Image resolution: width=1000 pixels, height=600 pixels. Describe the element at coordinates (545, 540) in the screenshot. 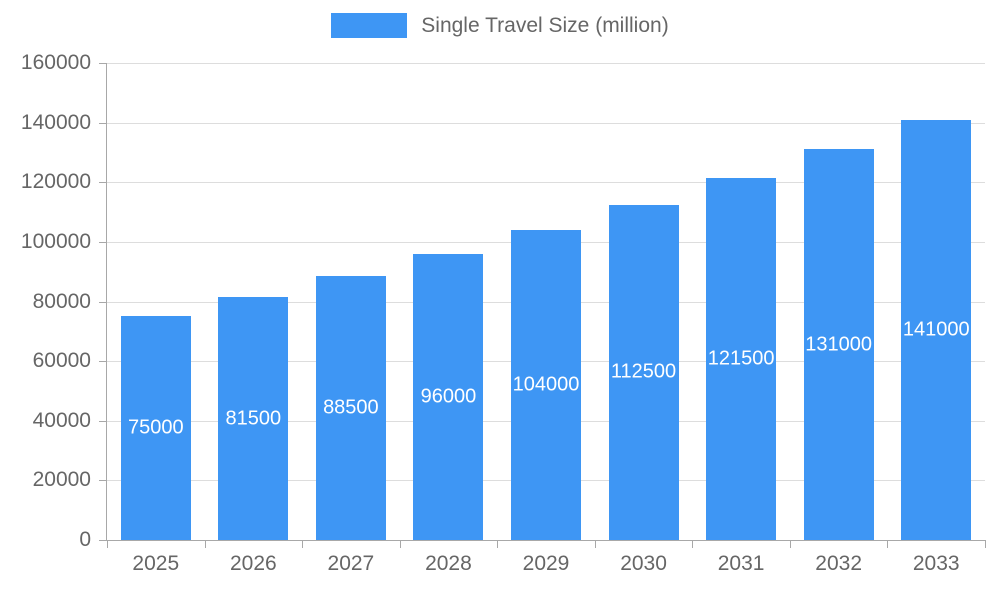

I see `x-axis-line` at that location.